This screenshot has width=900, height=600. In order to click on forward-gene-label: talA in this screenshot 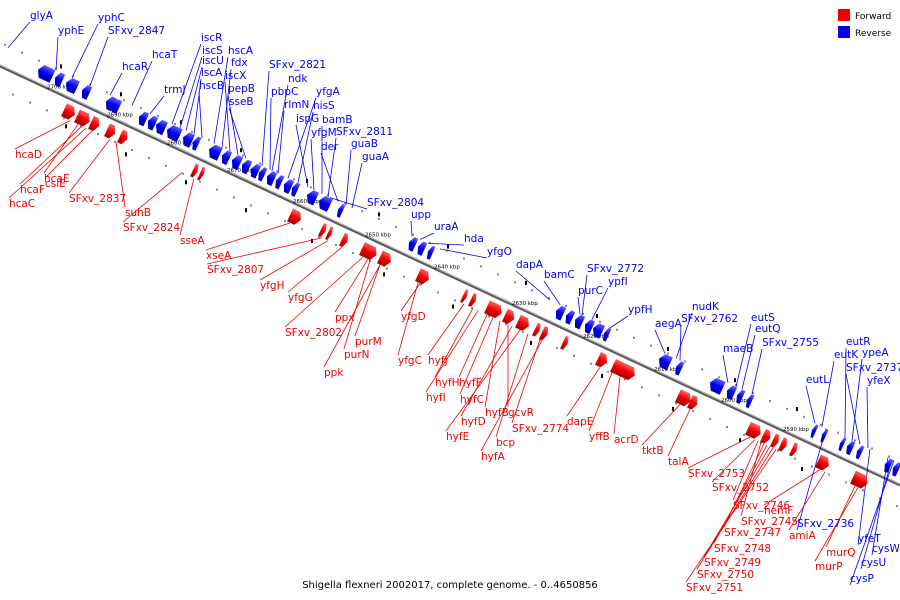, I will do `click(678, 462)`.